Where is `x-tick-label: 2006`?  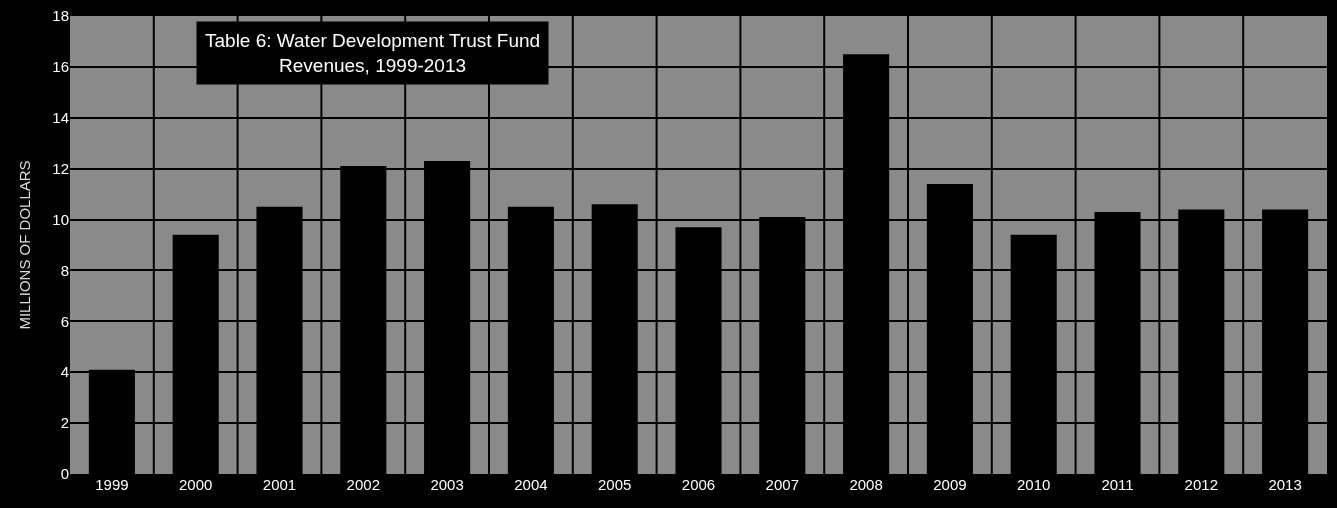
x-tick-label: 2006 is located at coordinates (698, 484).